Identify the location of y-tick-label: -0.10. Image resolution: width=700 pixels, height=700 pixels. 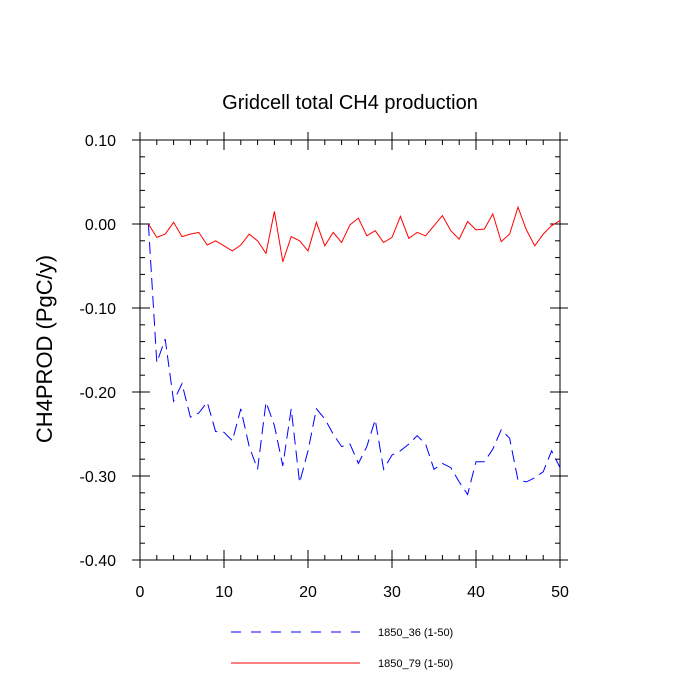
(98, 309).